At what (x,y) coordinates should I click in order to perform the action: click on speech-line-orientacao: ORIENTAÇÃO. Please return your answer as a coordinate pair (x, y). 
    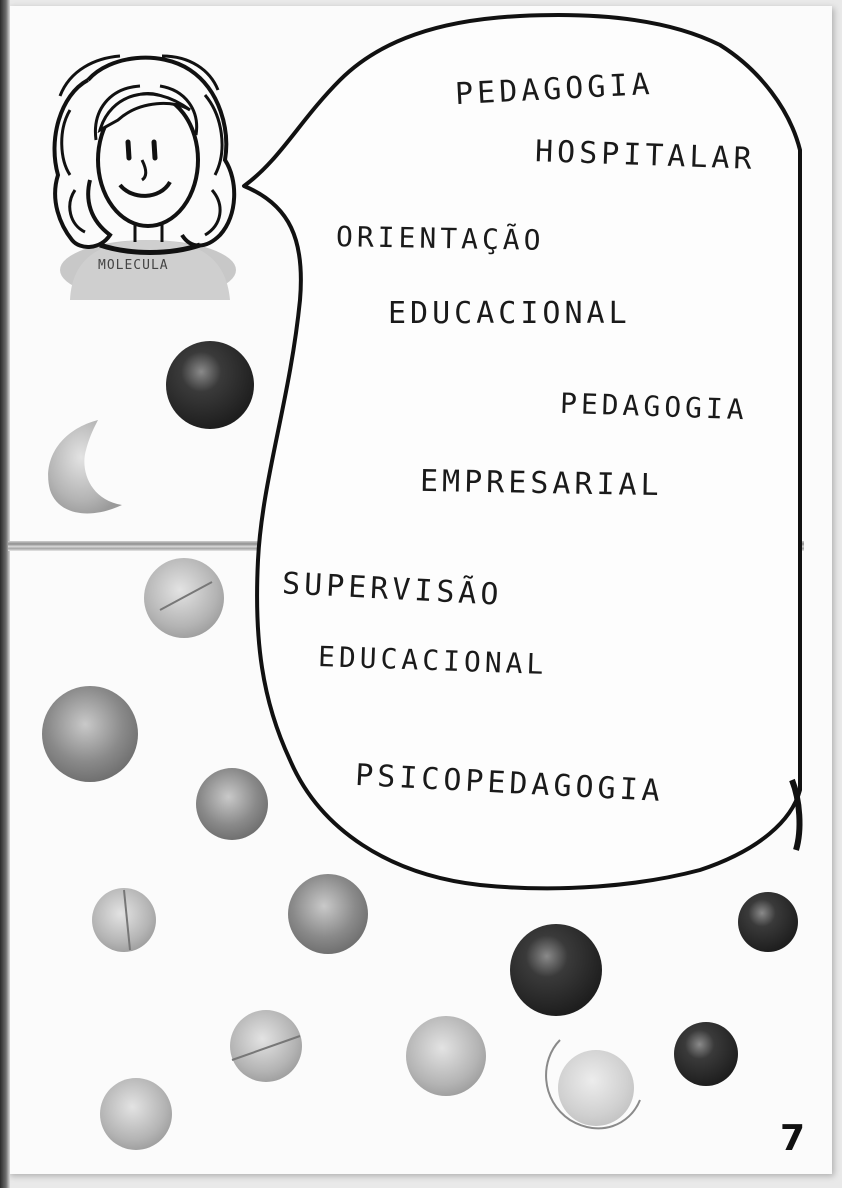
    Looking at the image, I should click on (440, 238).